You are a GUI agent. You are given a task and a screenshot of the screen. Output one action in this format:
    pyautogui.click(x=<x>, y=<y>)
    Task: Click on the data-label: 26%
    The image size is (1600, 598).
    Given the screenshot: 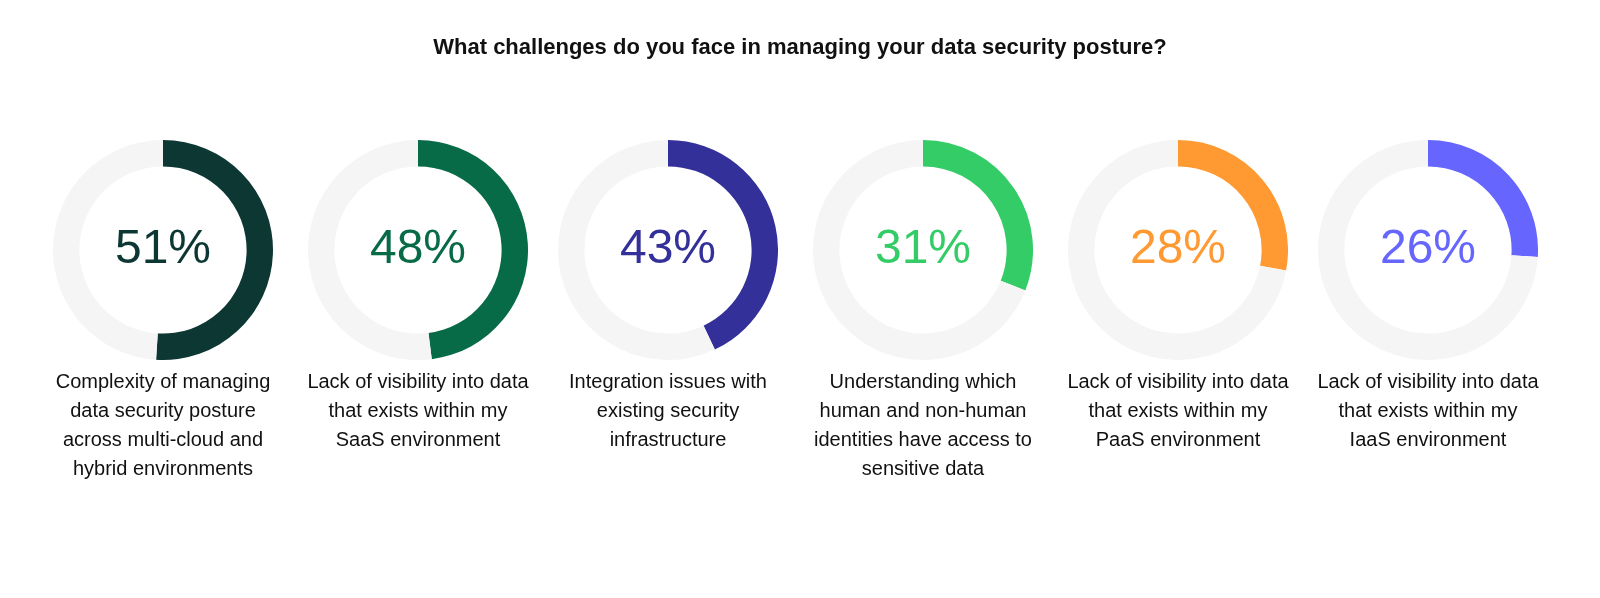 What is the action you would take?
    pyautogui.click(x=1428, y=247)
    